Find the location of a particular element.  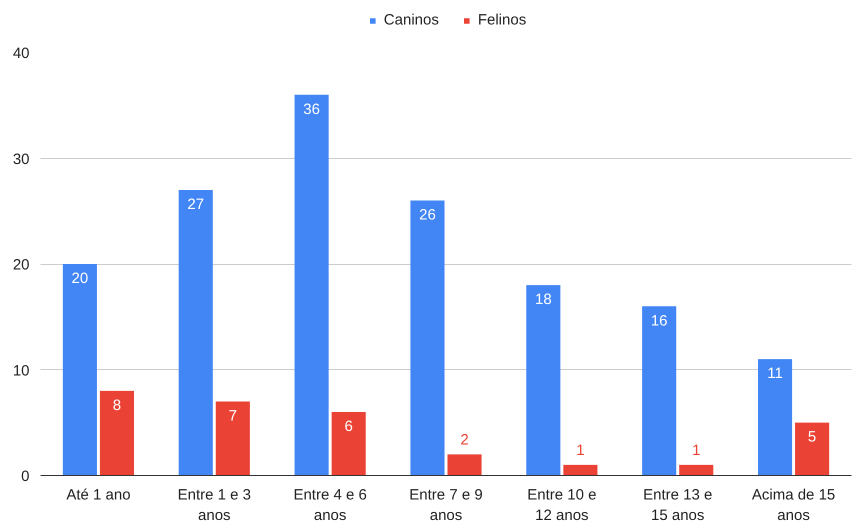

y-tick-label: 30 is located at coordinates (21, 159).